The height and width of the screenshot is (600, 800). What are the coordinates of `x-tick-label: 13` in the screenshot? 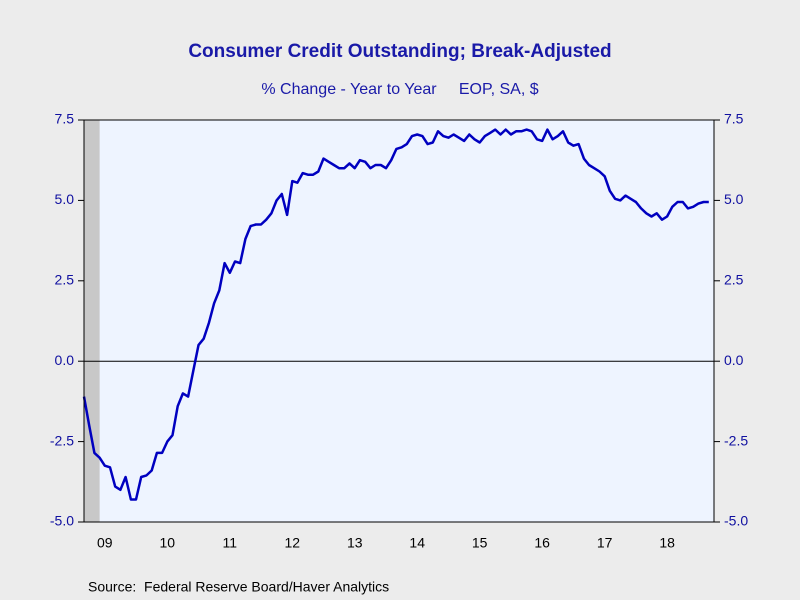 It's located at (355, 543).